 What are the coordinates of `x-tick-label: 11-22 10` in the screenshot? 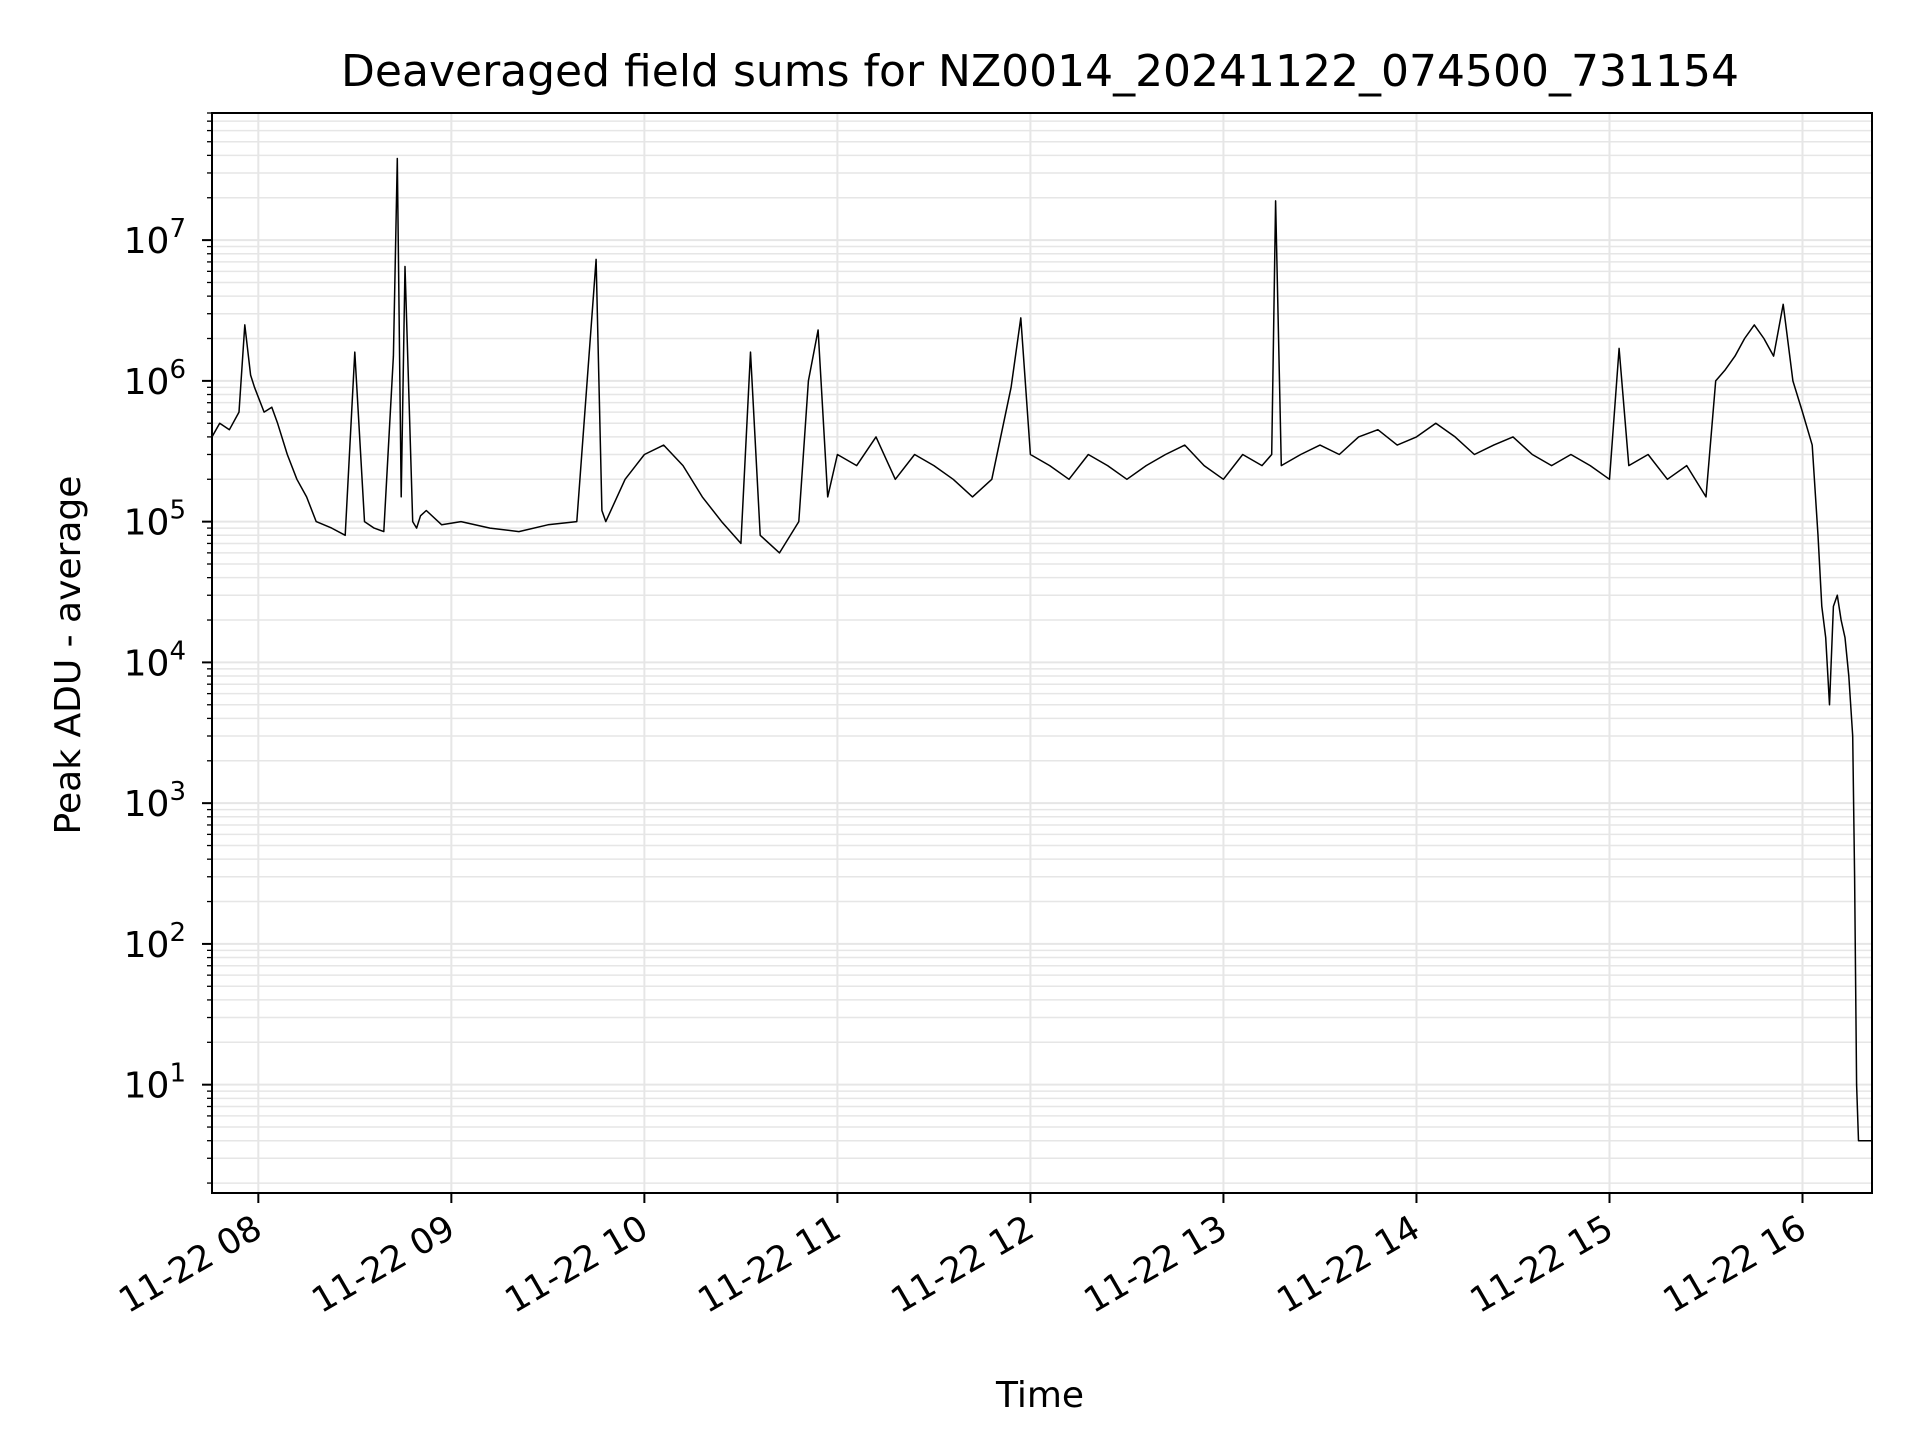 It's located at (577, 1264).